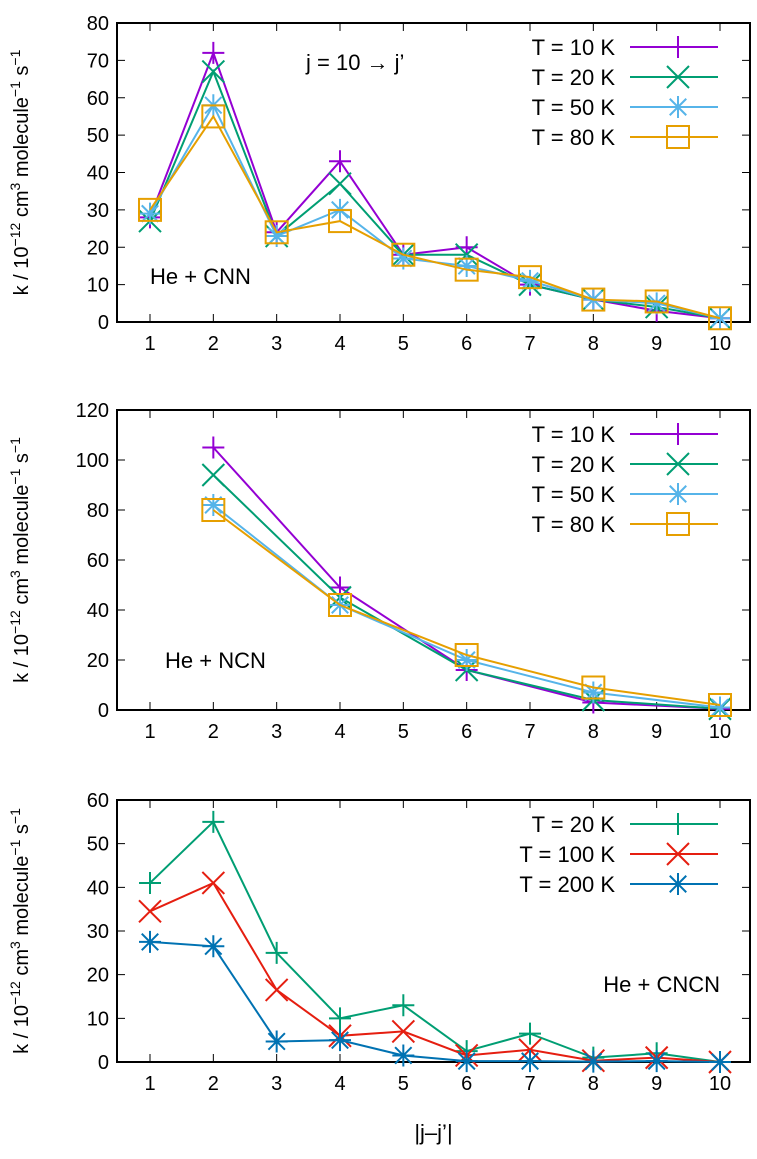 This screenshot has width=757, height=1159. Describe the element at coordinates (92, 411) in the screenshot. I see `y-tick-label: 120` at that location.